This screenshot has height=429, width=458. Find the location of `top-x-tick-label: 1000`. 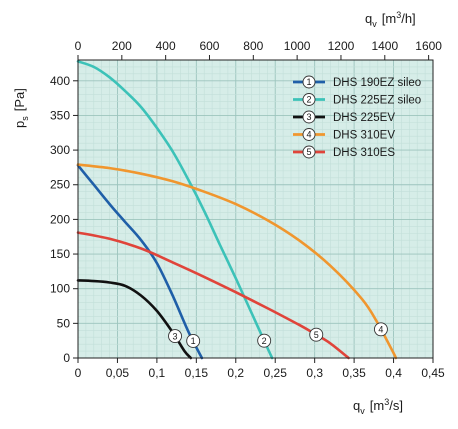

top-x-tick-label: 1000 is located at coordinates (297, 46).